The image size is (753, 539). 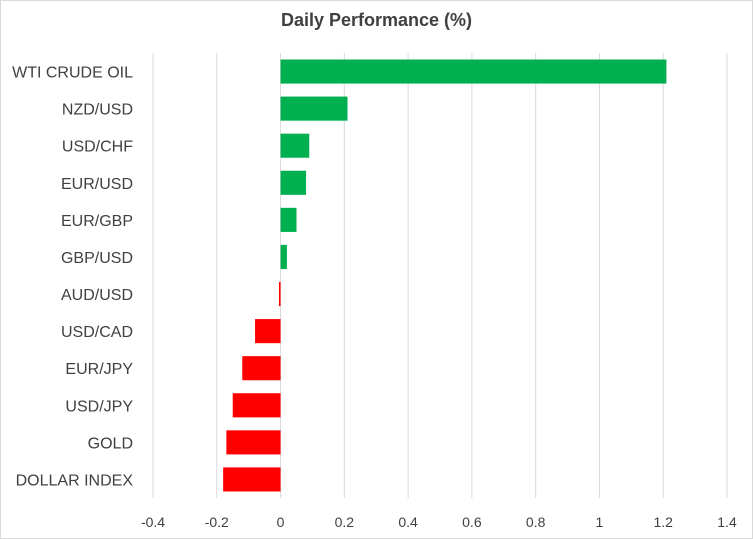 What do you see at coordinates (97, 221) in the screenshot?
I see `category-label: EUR/GBP` at bounding box center [97, 221].